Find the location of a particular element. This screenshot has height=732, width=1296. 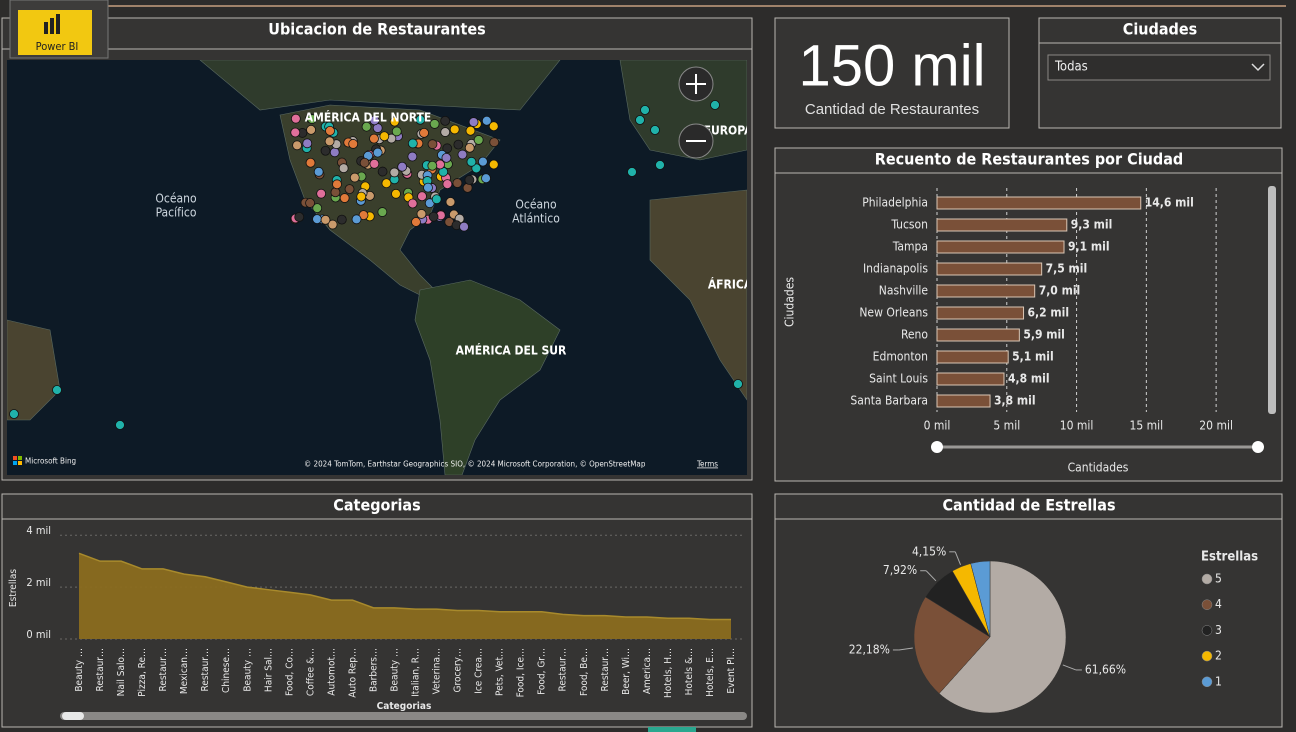

area-line is located at coordinates (404, 586).